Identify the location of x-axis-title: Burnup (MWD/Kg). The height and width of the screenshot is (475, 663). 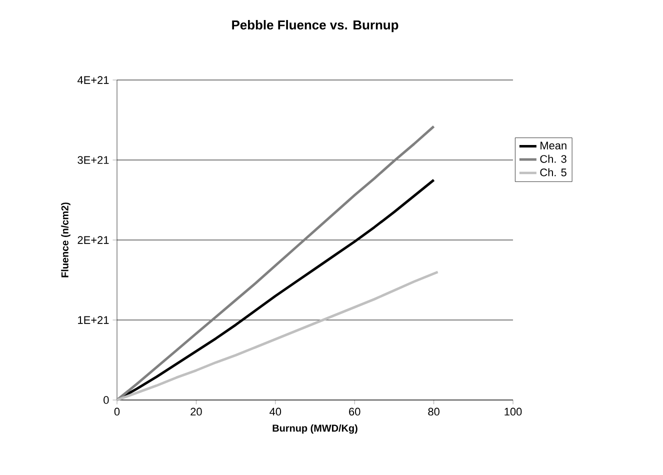
(315, 429).